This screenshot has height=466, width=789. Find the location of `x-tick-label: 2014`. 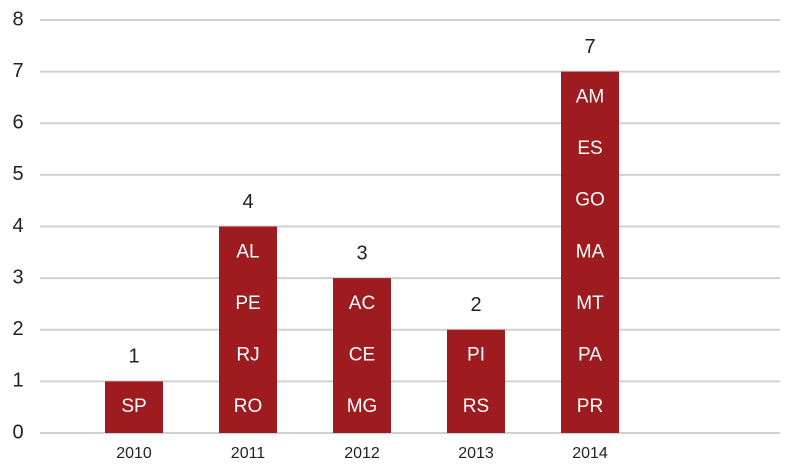

x-tick-label: 2014 is located at coordinates (590, 453).